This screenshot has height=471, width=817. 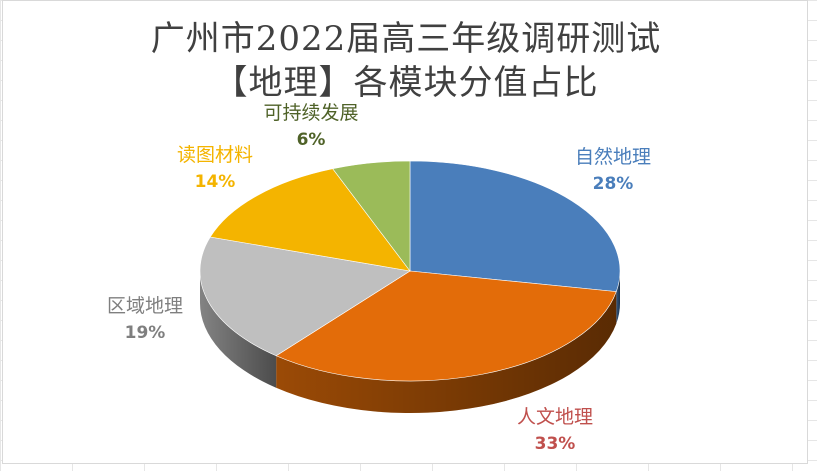 What do you see at coordinates (305, 296) in the screenshot?
I see `pie-slice-regional` at bounding box center [305, 296].